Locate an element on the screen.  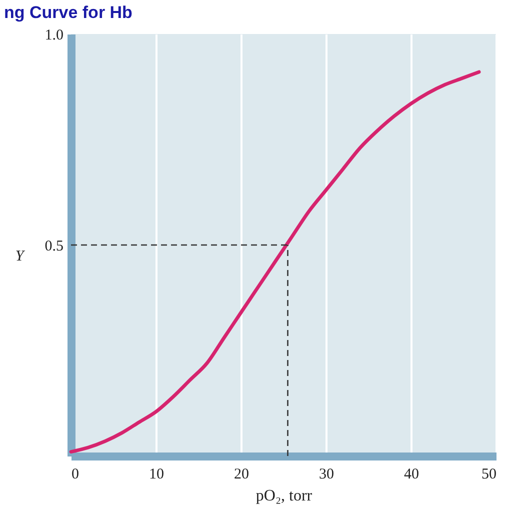
y-tick-label: 1.0 is located at coordinates (54, 36).